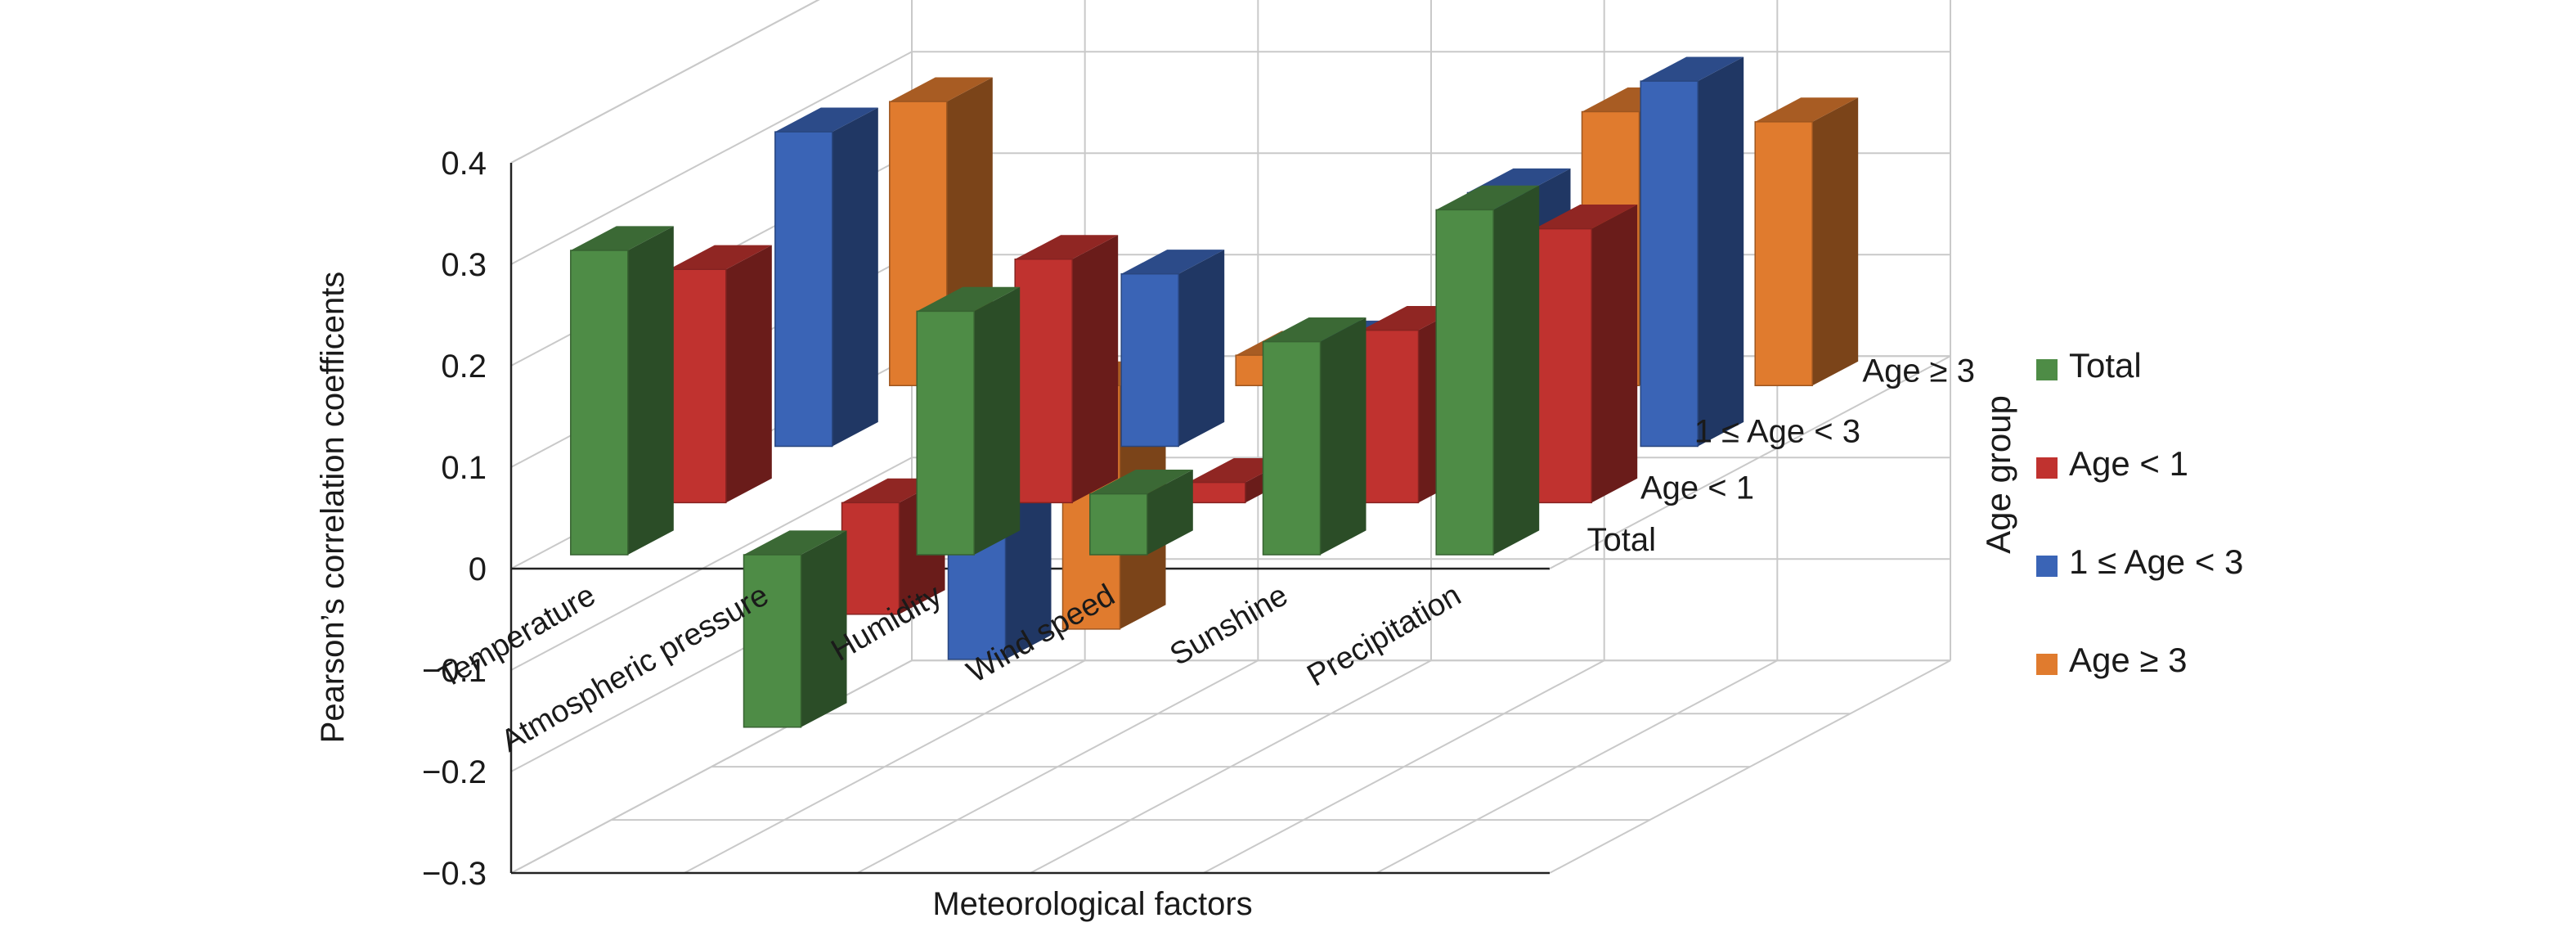 The image size is (2576, 936). I want to click on y-tick-label: 0, so click(478, 569).